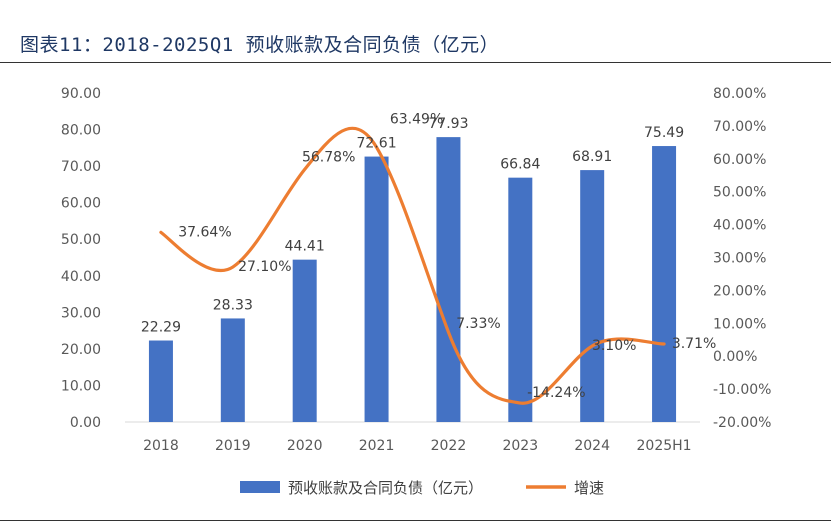  I want to click on bar-data-label: 77.93, so click(448, 124).